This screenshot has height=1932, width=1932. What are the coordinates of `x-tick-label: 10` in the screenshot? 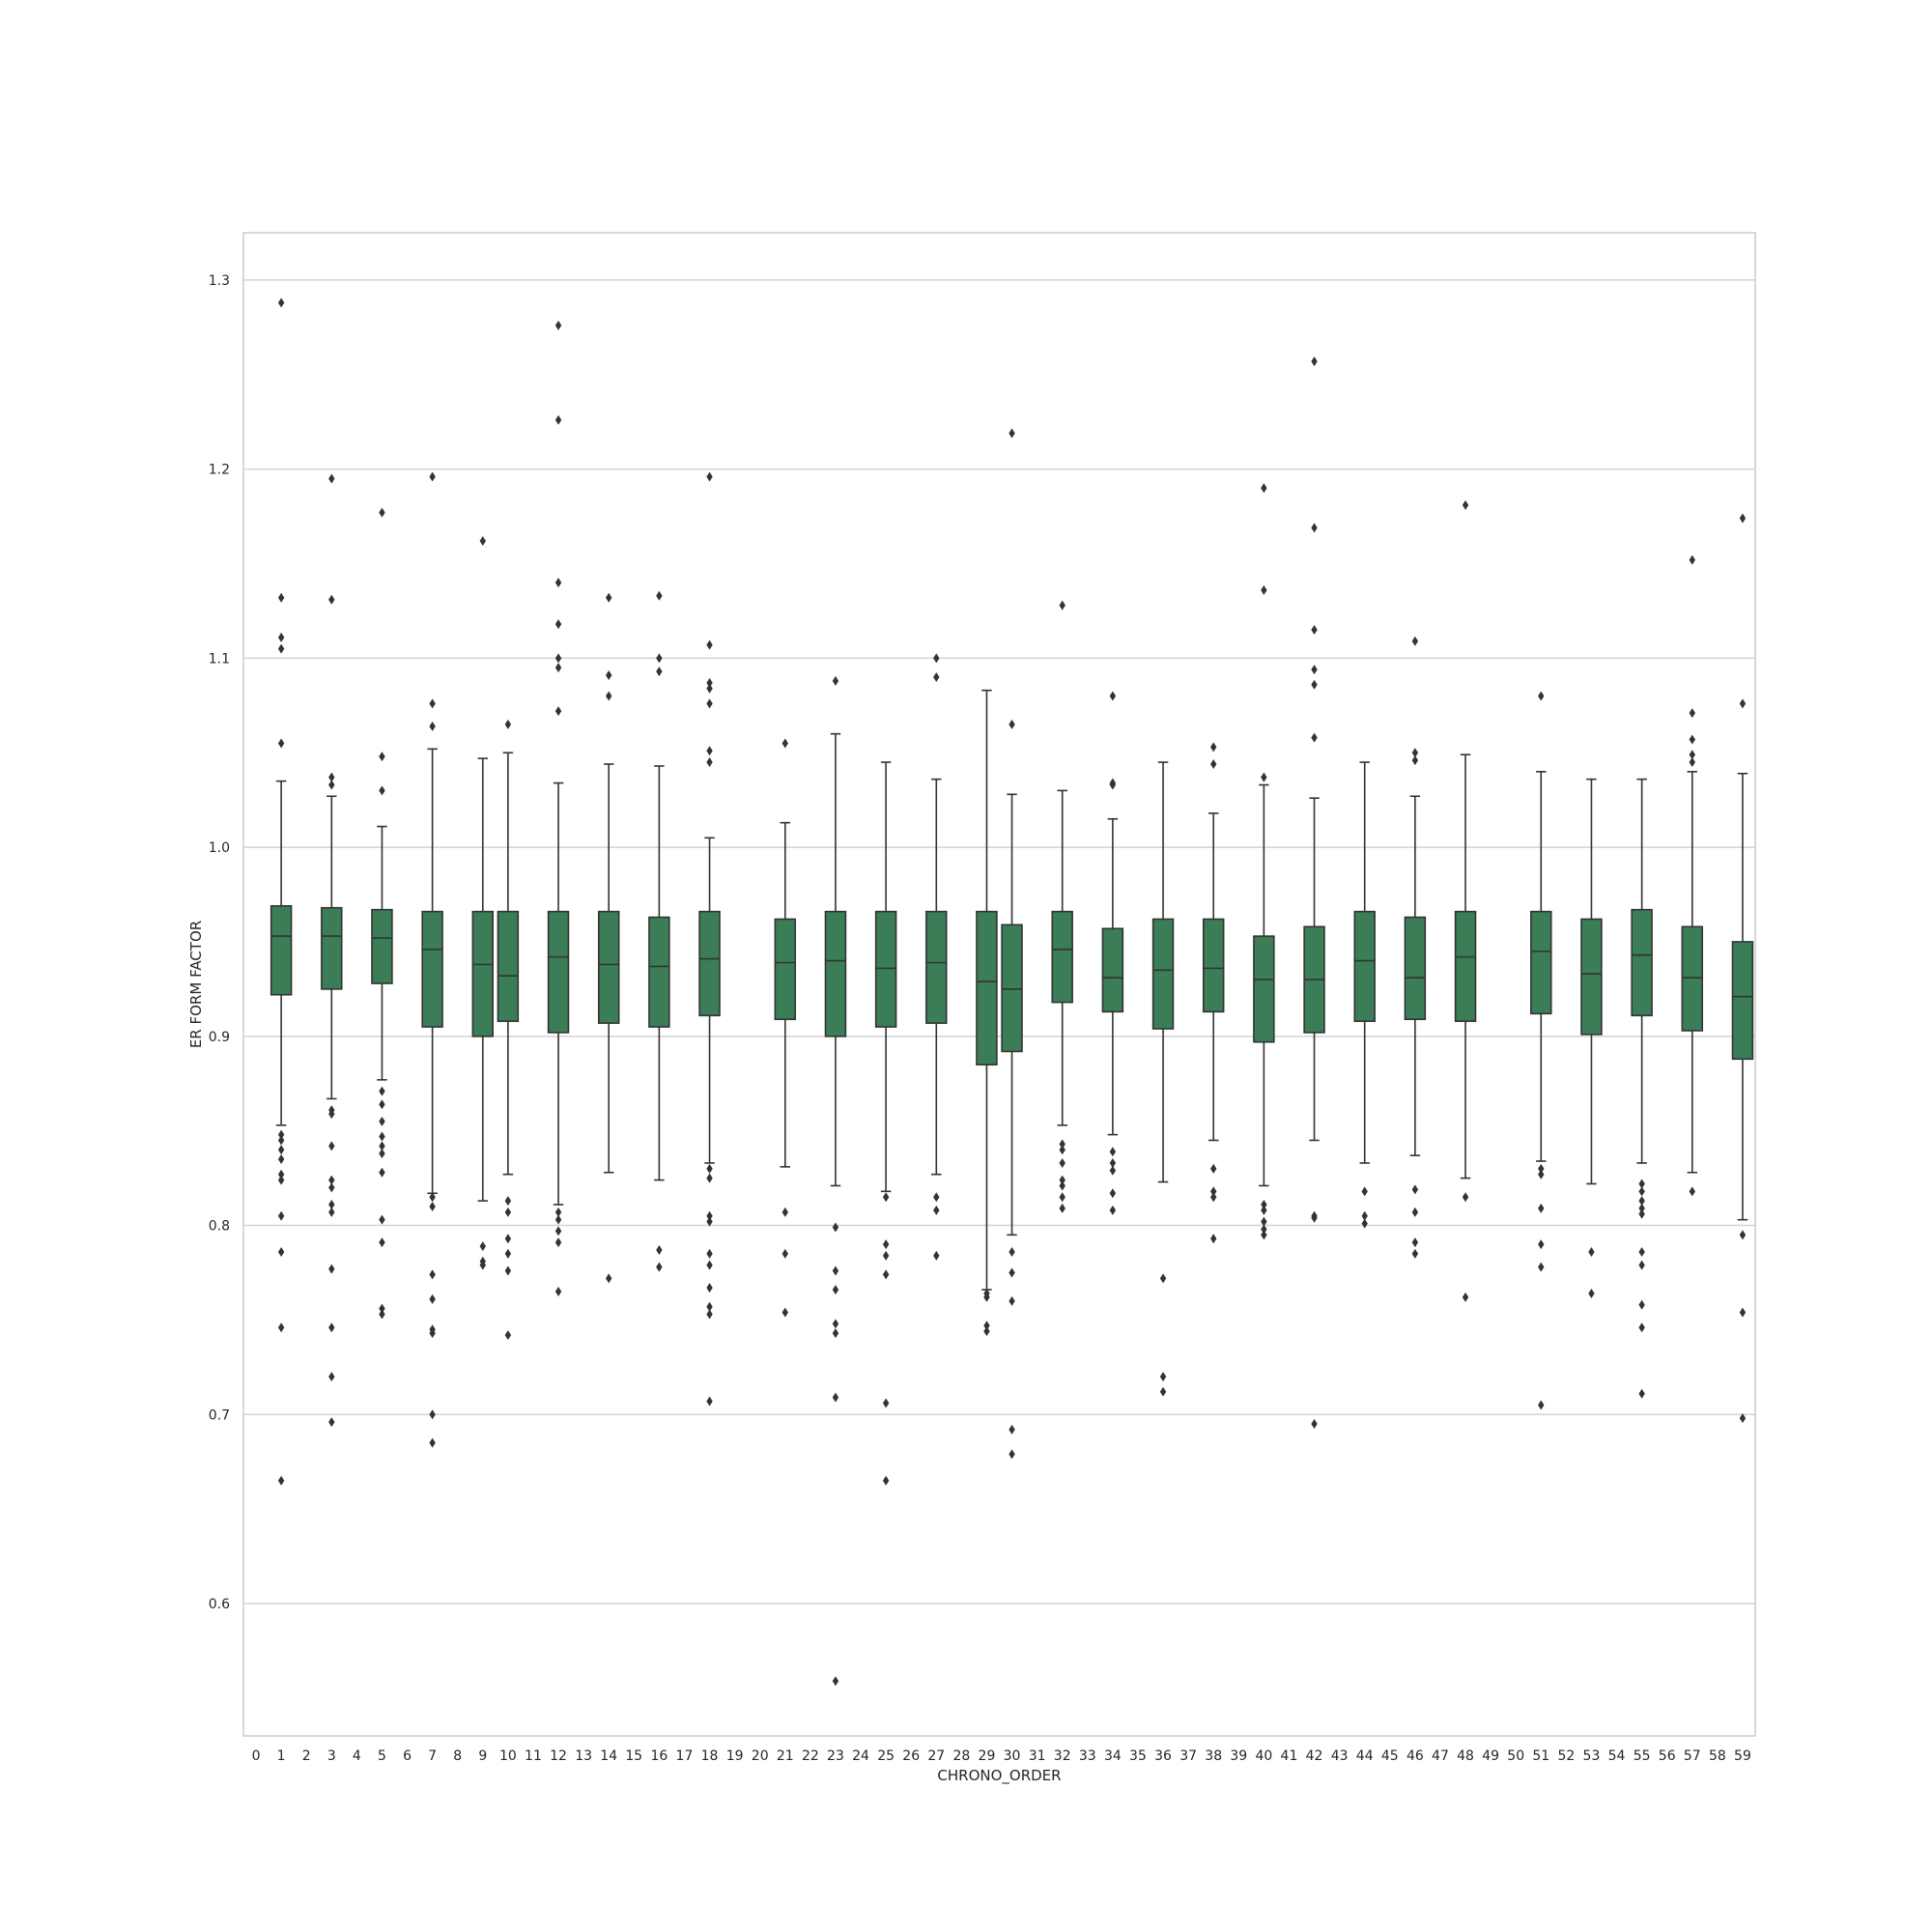 It's located at (508, 1756).